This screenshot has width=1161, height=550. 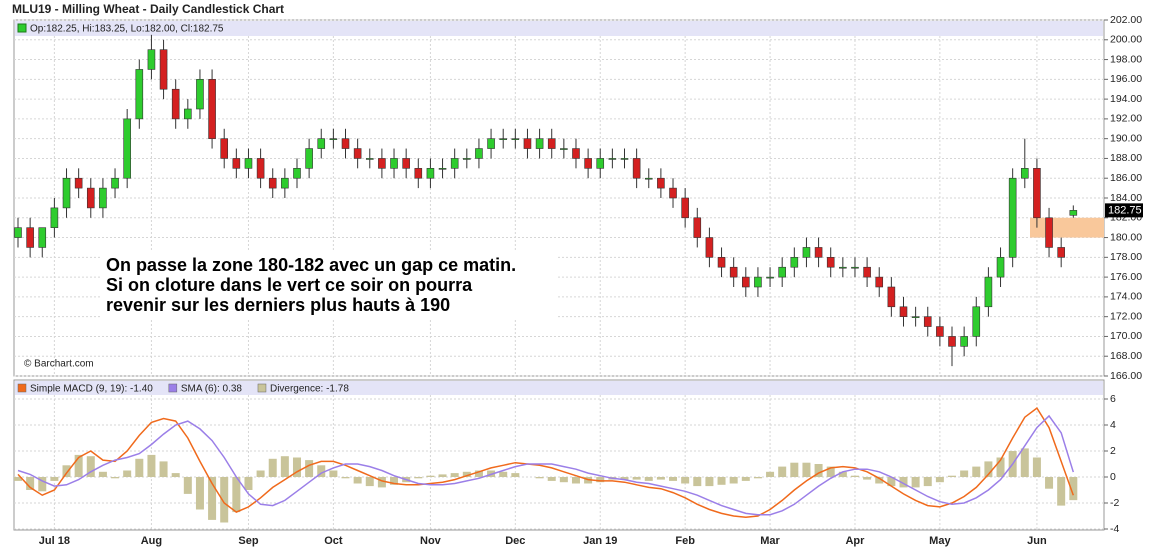 I want to click on x-tick-label: Jan 19, so click(x=600, y=541).